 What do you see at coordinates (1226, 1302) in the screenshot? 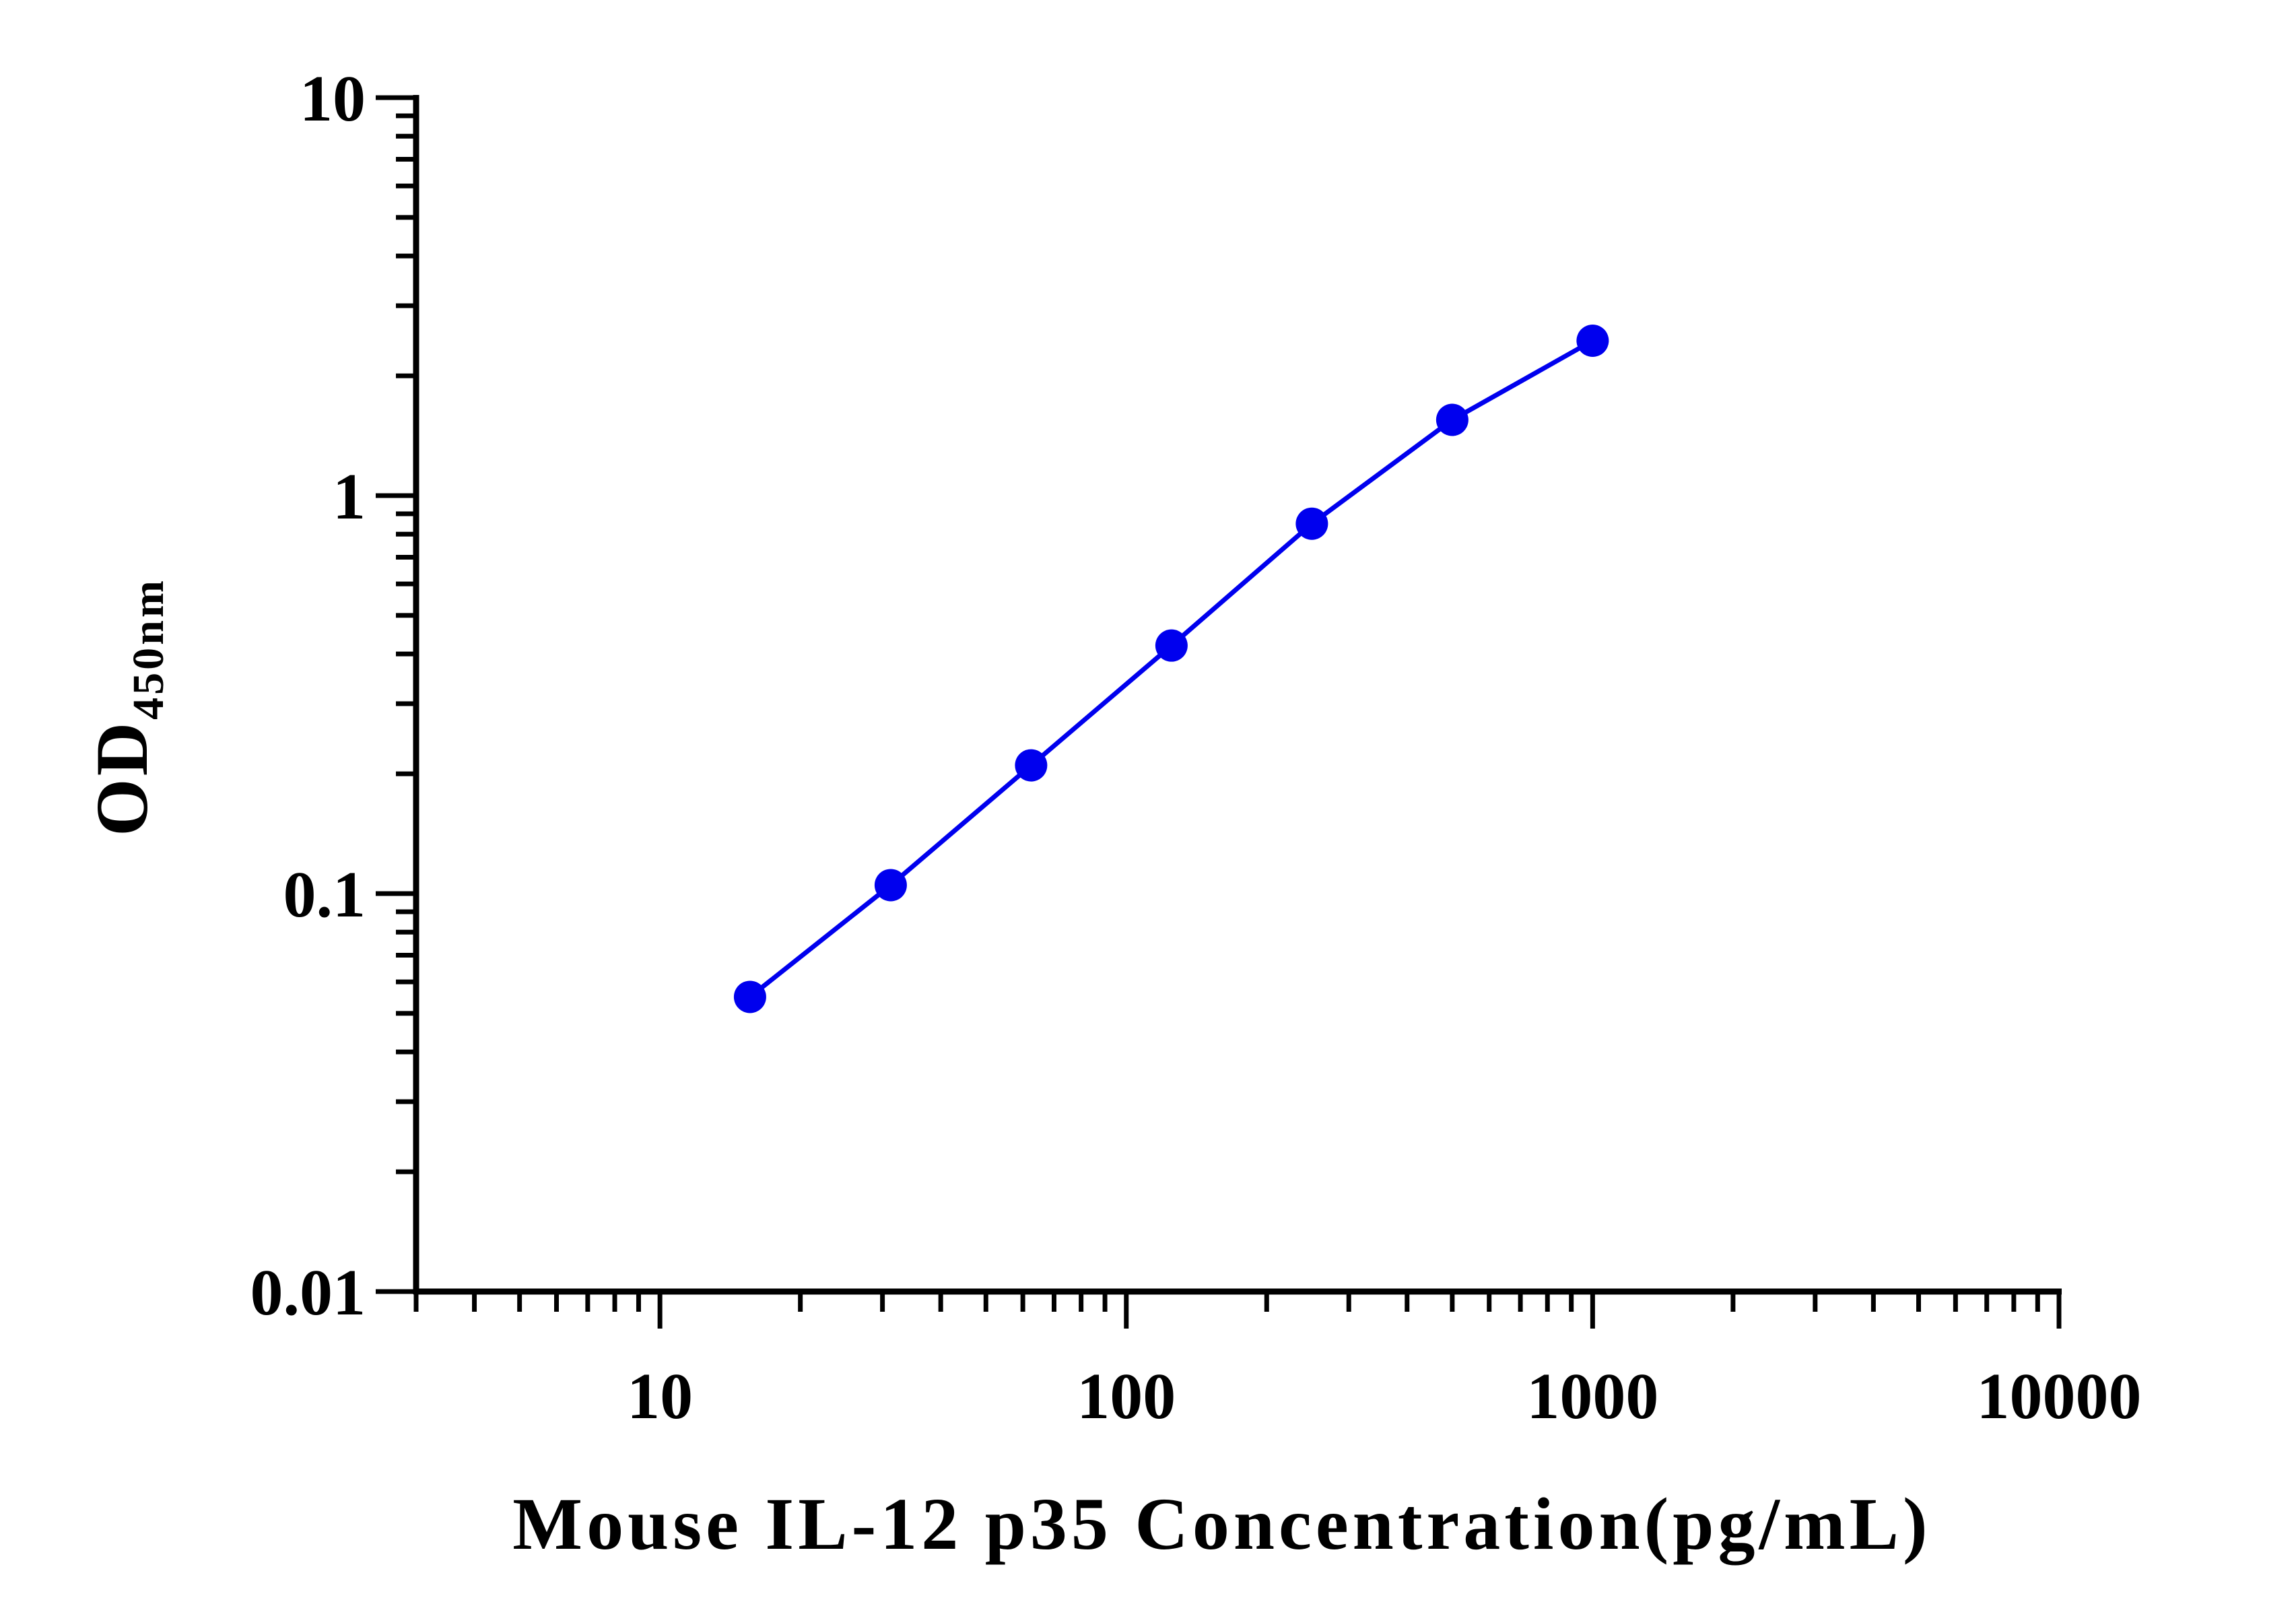
I see `x-minor-ticks` at bounding box center [1226, 1302].